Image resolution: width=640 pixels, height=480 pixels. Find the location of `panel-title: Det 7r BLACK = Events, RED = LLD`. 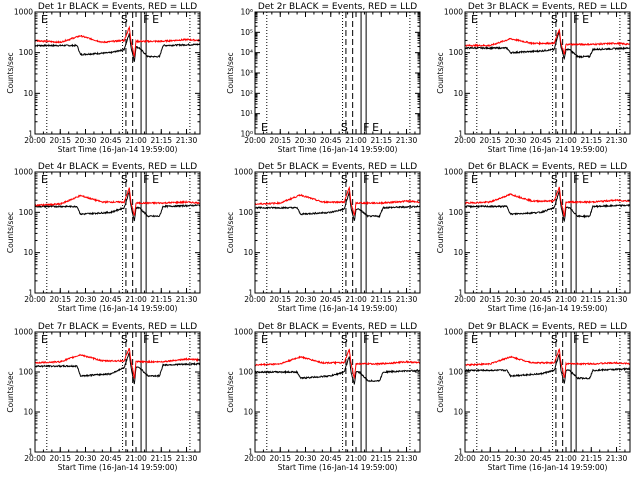

panel-title: Det 7r BLACK = Events, RED = LLD is located at coordinates (117, 327).